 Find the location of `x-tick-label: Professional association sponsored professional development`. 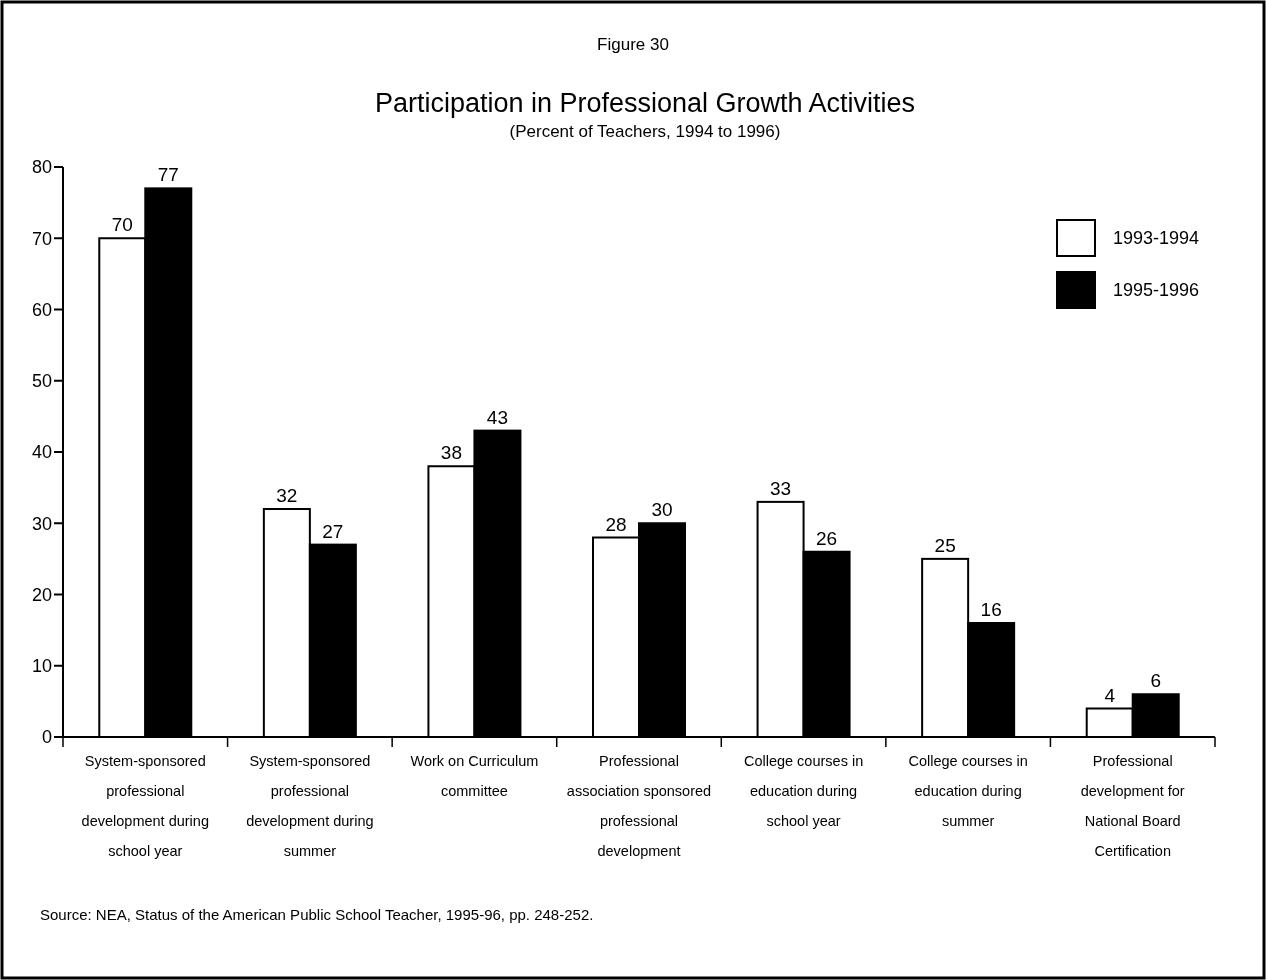

x-tick-label: Professional association sponsored professional development is located at coordinates (639, 806).